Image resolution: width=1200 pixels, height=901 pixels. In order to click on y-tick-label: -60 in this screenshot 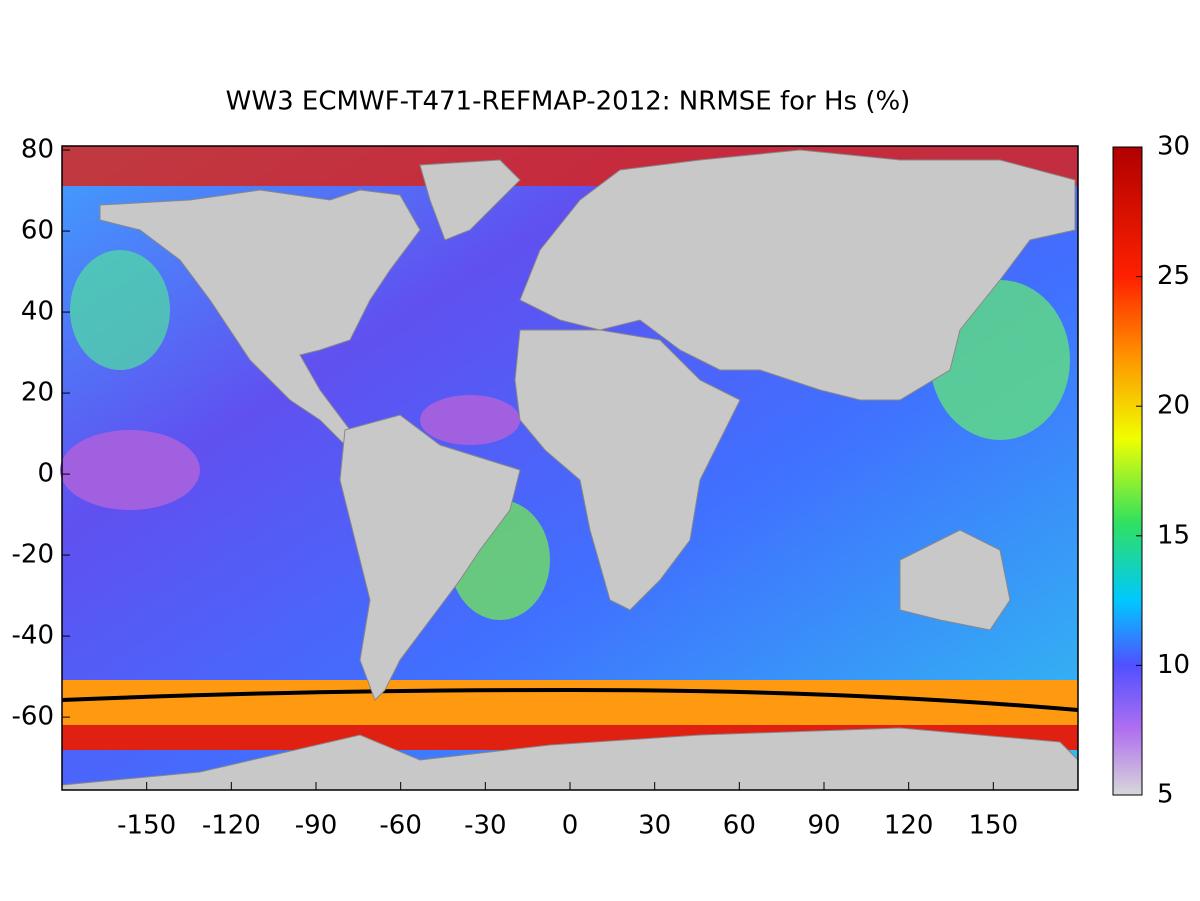, I will do `click(33, 717)`.